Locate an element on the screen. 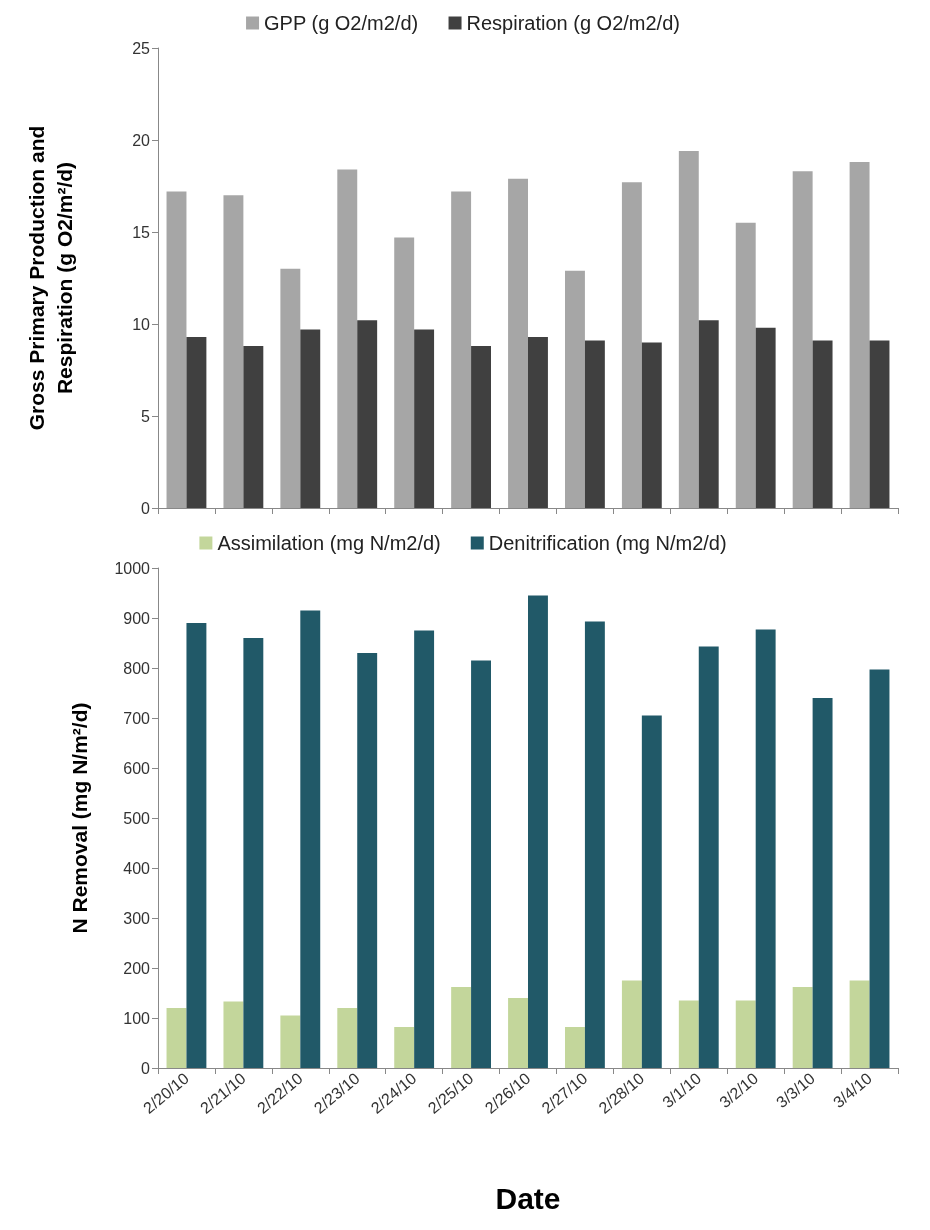 This screenshot has height=1230, width=930. y-tick-label: 800 is located at coordinates (137, 668).